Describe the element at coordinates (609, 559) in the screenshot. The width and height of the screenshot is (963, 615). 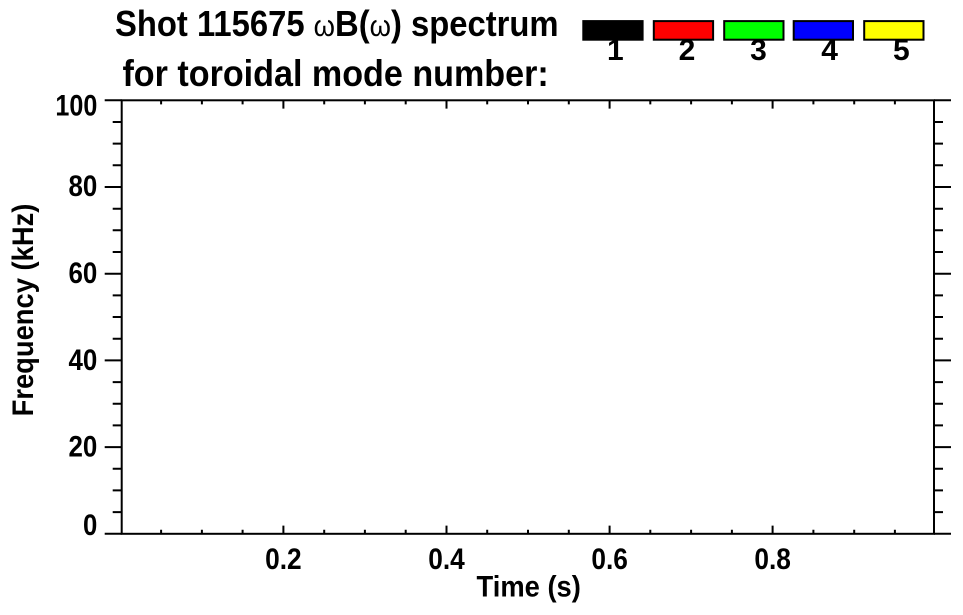
I see `svg-text: 0.6` at that location.